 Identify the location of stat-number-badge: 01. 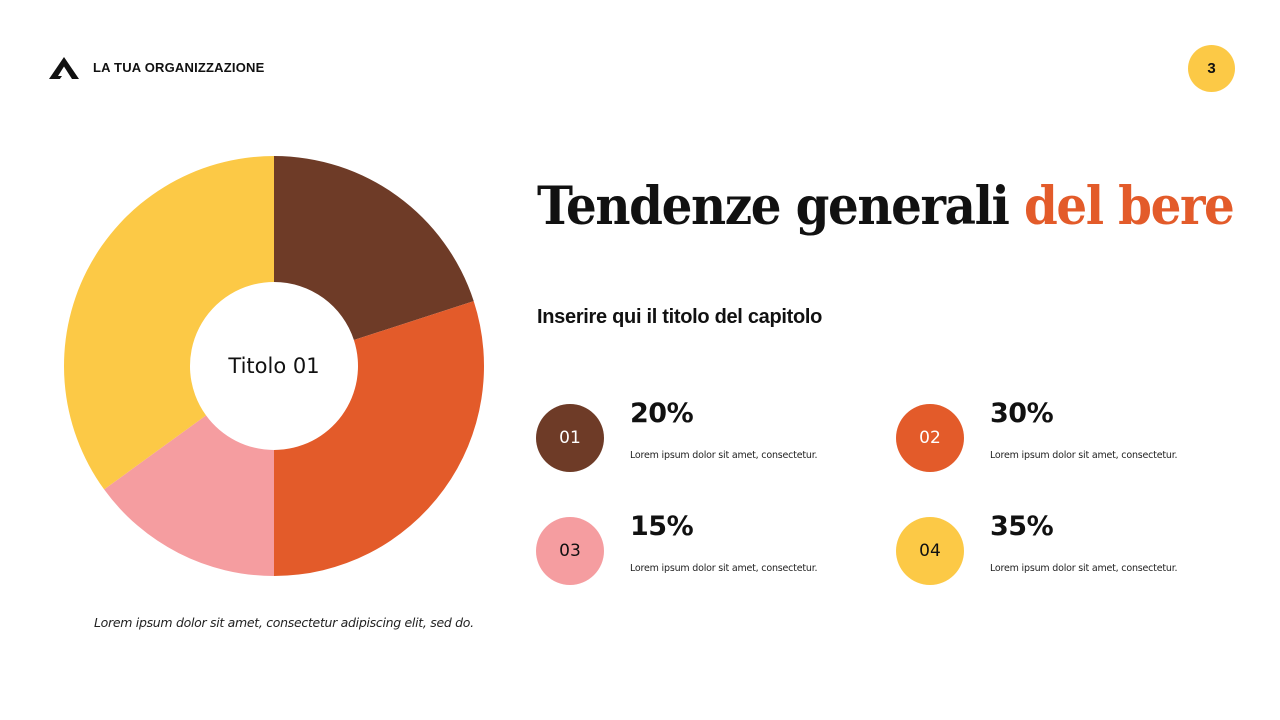
(570, 438).